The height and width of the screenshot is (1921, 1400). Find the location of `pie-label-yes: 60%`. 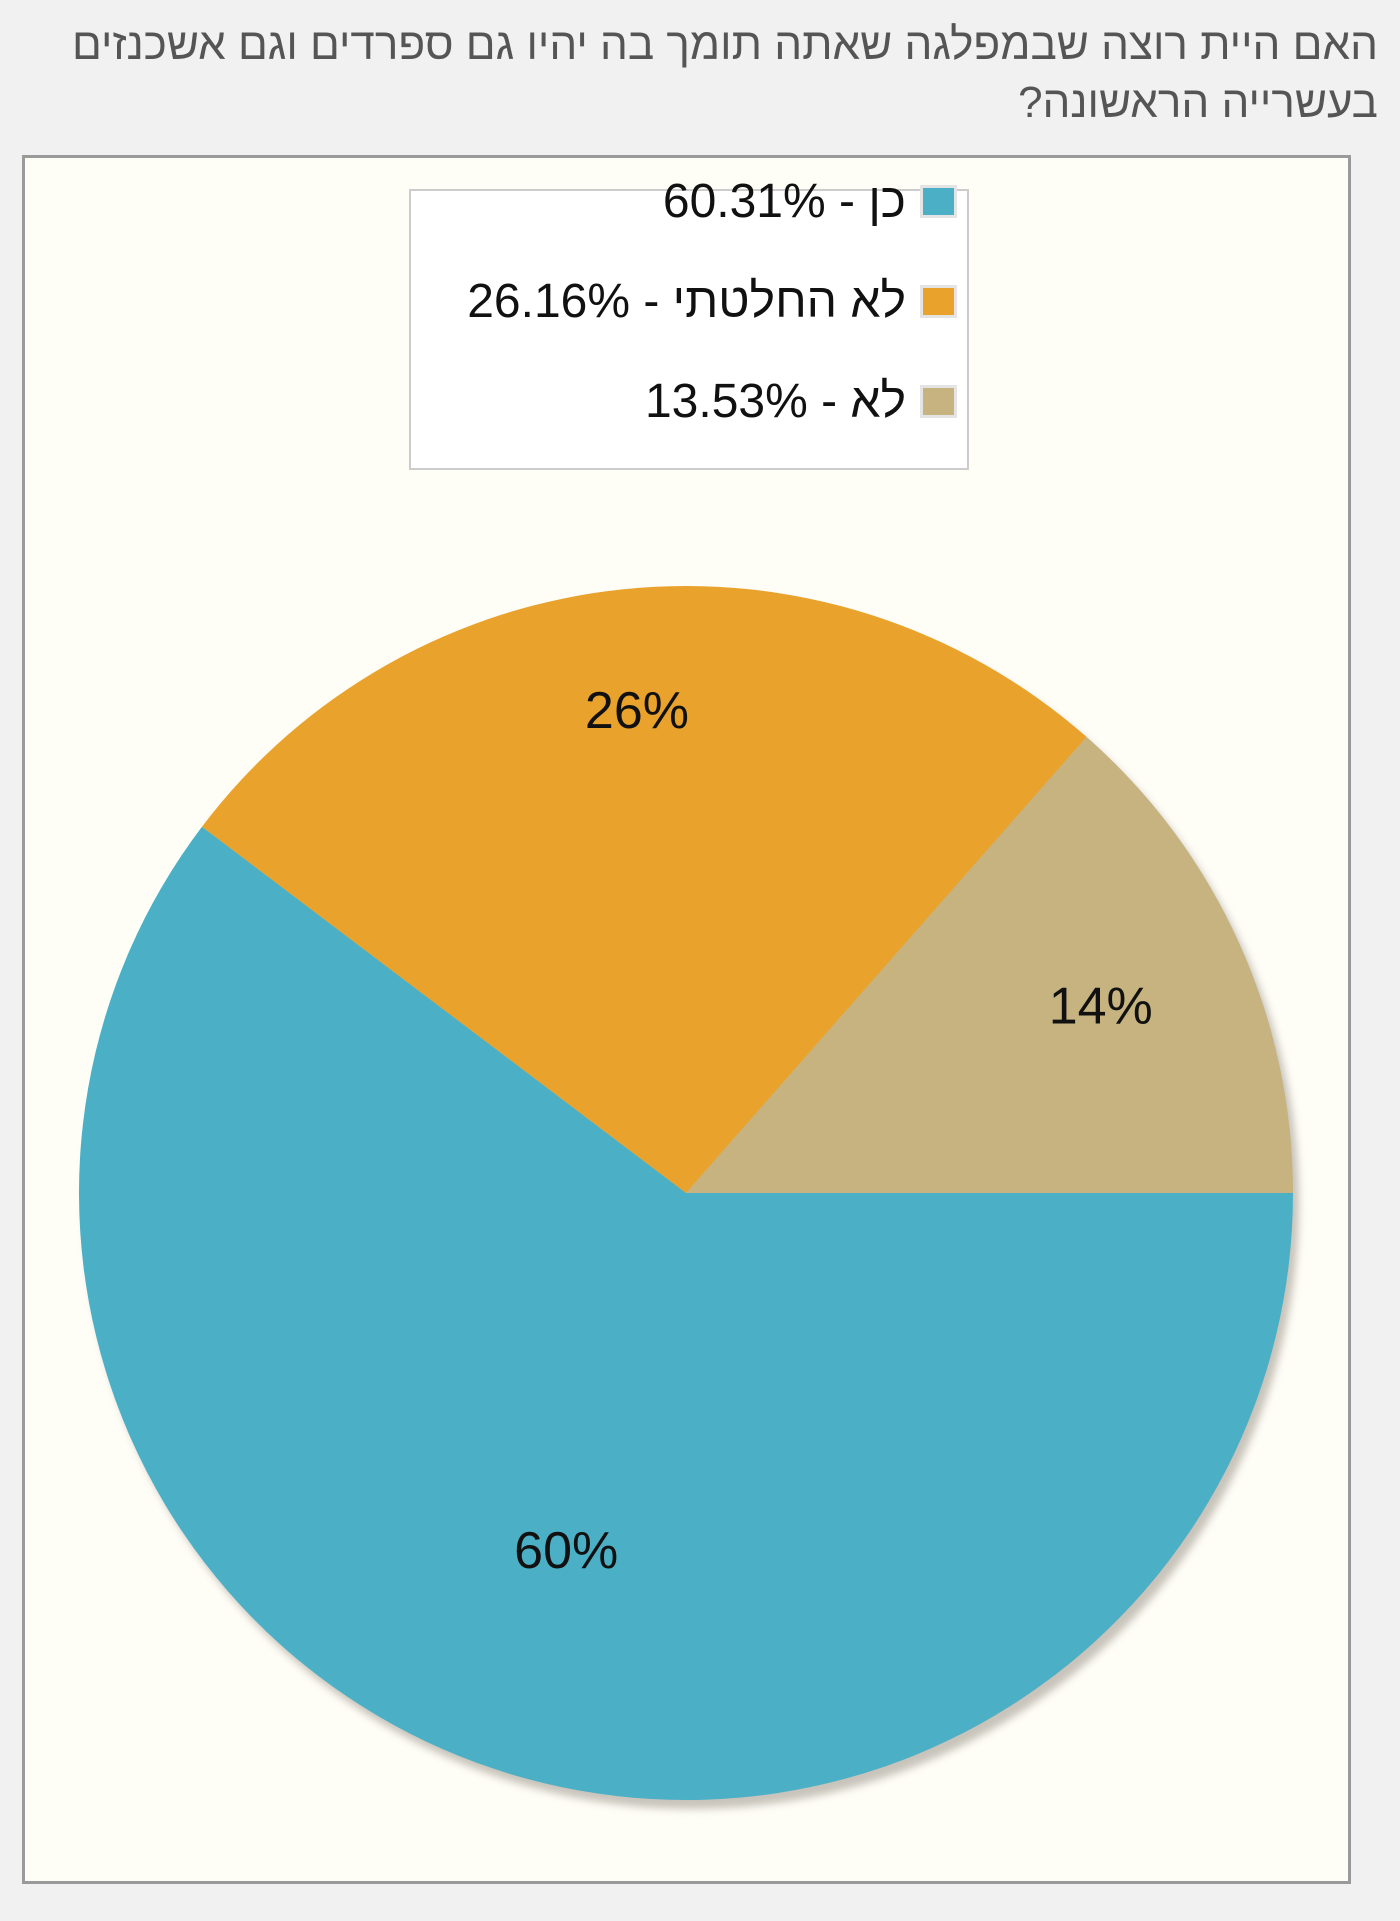

pie-label-yes: 60% is located at coordinates (566, 1551).